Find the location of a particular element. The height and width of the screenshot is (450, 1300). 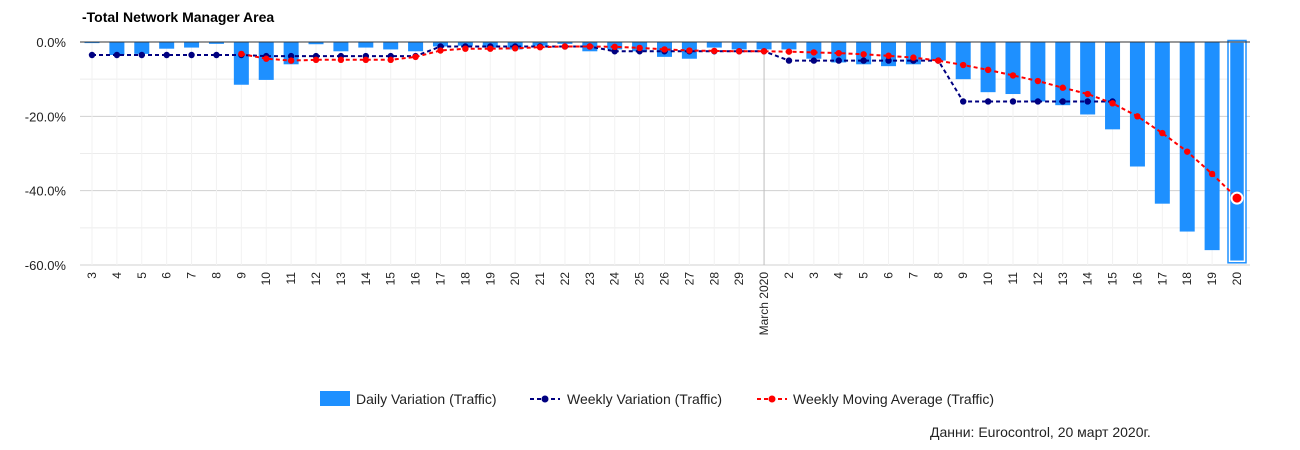

x-tick-label: 16 is located at coordinates (1137, 279).